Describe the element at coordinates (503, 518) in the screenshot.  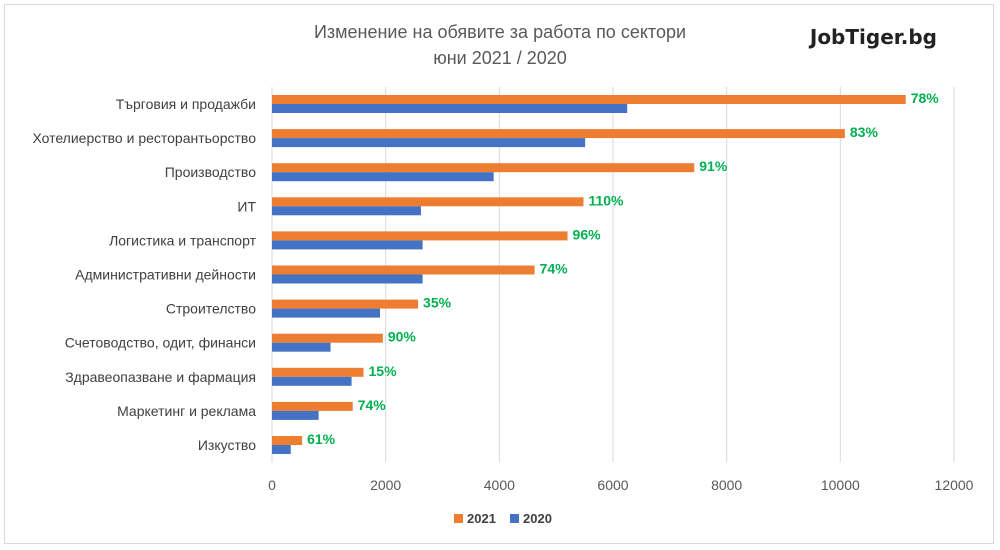
I see `legend: 2021 2020` at that location.